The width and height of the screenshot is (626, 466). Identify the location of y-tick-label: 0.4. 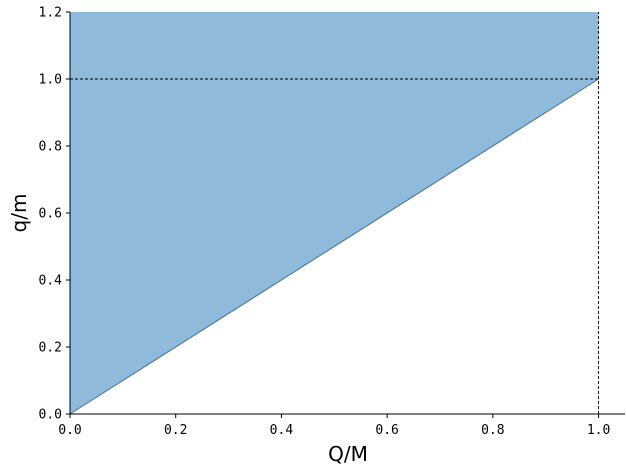
(51, 281).